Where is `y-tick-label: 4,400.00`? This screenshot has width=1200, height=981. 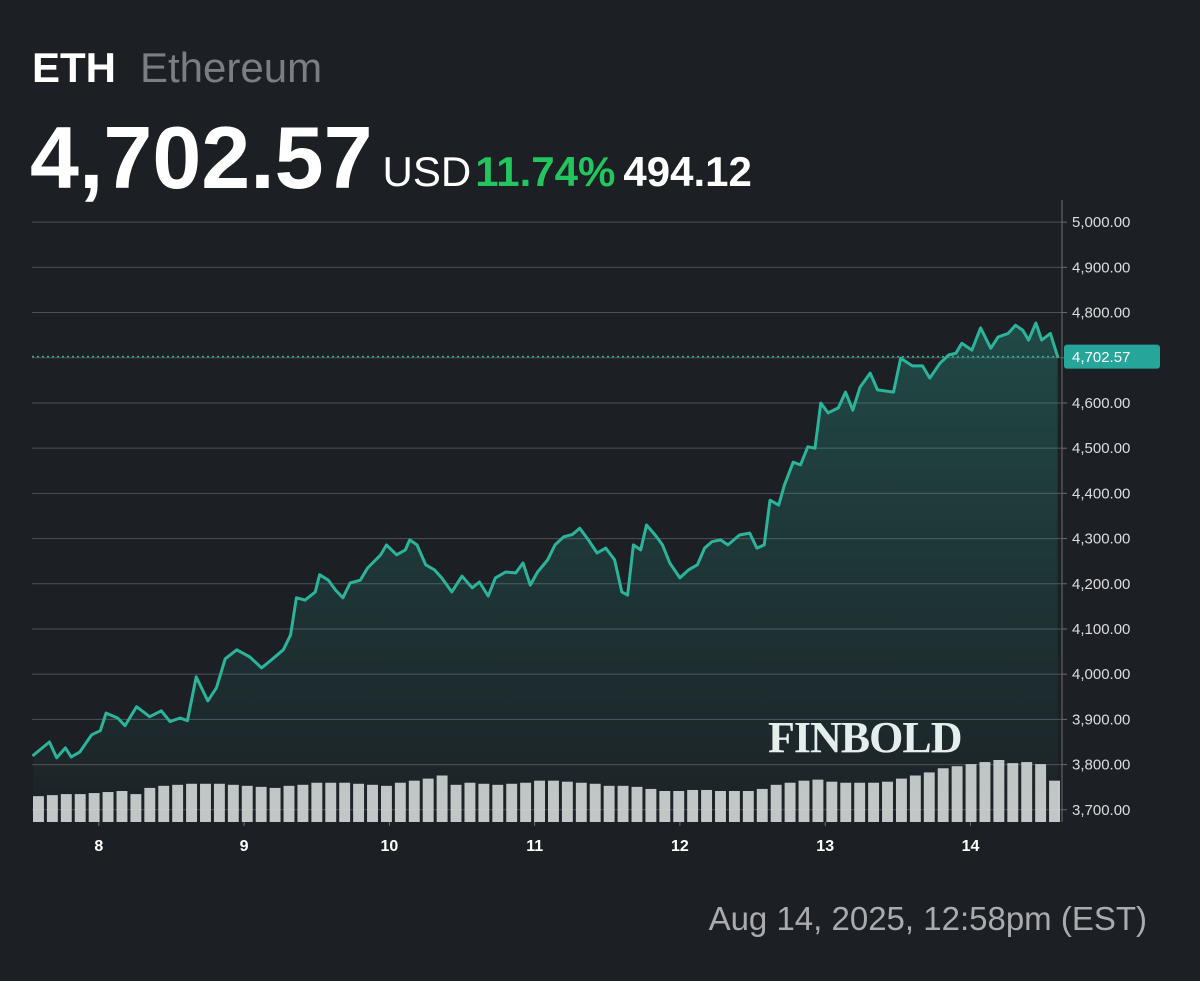
y-tick-label: 4,400.00 is located at coordinates (1101, 493).